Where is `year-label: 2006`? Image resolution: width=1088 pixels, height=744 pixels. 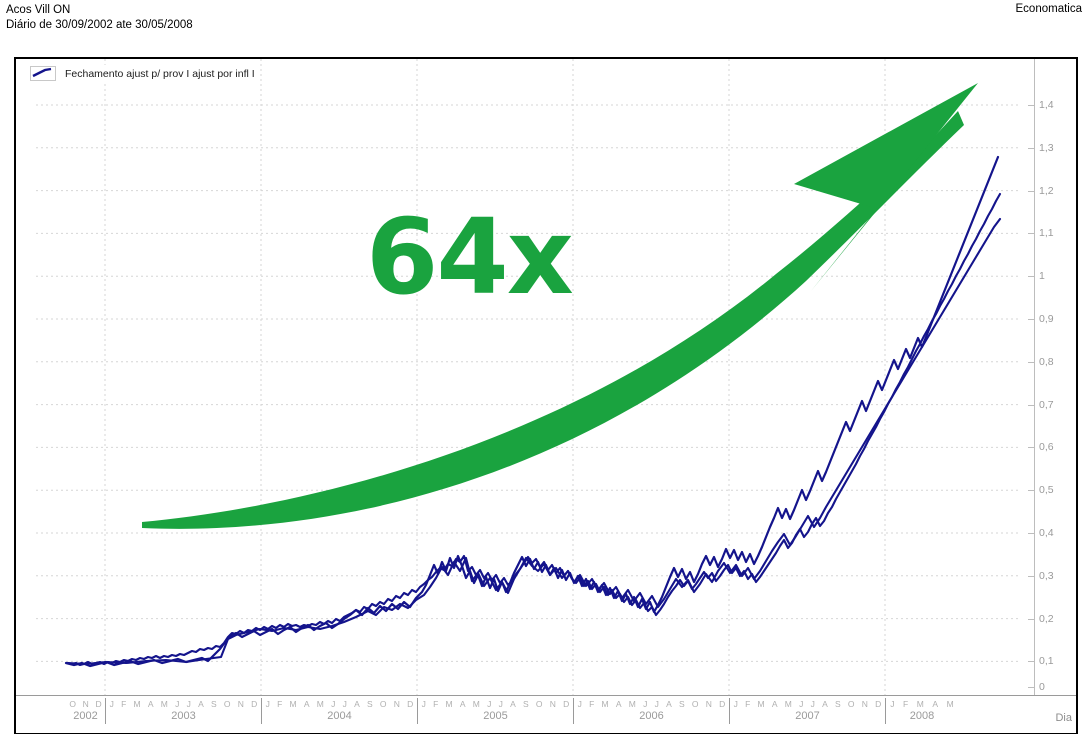 year-label: 2006 is located at coordinates (651, 716).